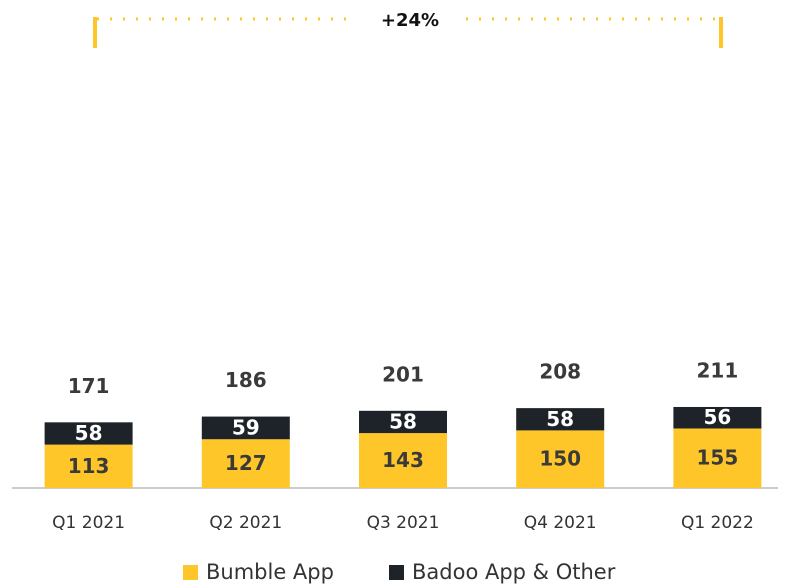 The height and width of the screenshot is (585, 790). I want to click on legend-label: Bumble App, so click(270, 572).